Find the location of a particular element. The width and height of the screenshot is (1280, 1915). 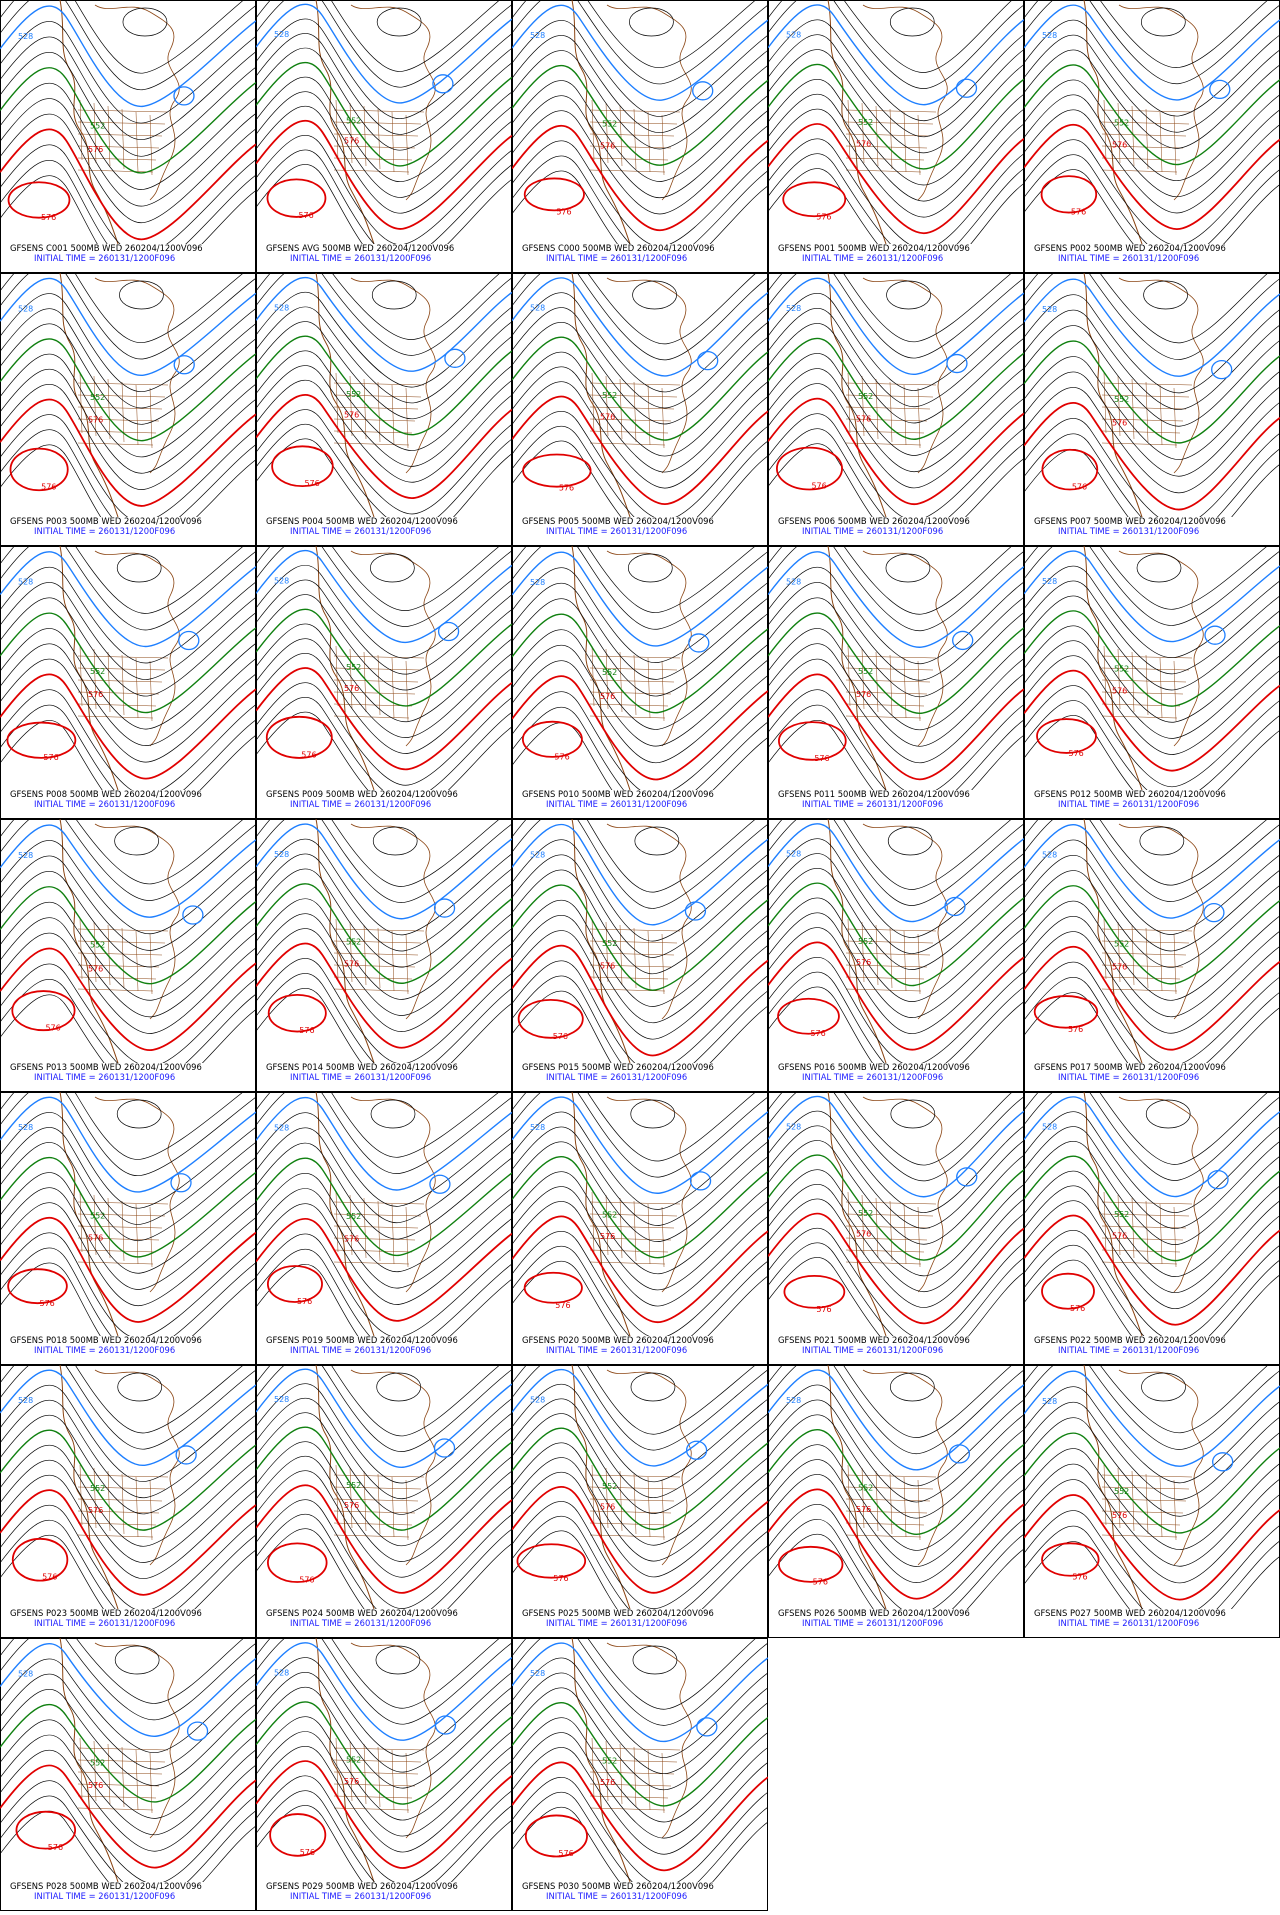

caption-line1: GFSENS P019 500MB WED 260204/1200V096 is located at coordinates (362, 1340).